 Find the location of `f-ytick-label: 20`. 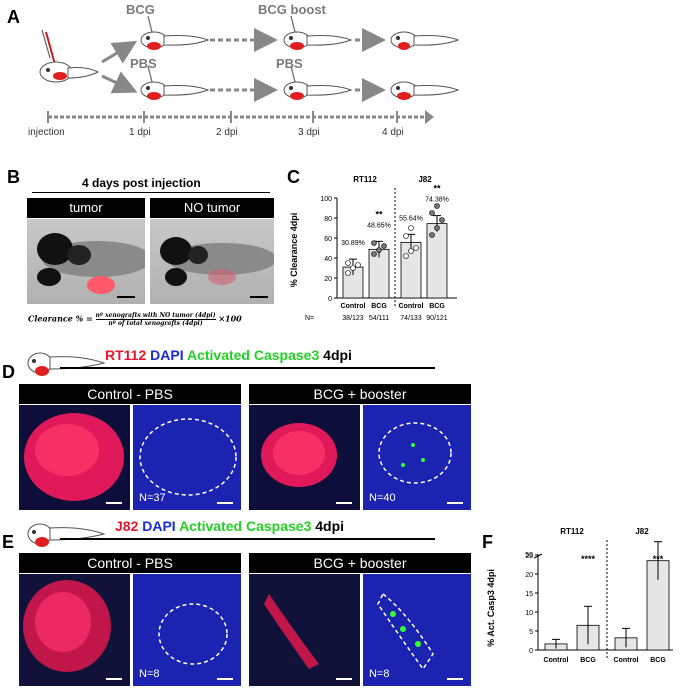

f-ytick-label: 20 is located at coordinates (529, 575).